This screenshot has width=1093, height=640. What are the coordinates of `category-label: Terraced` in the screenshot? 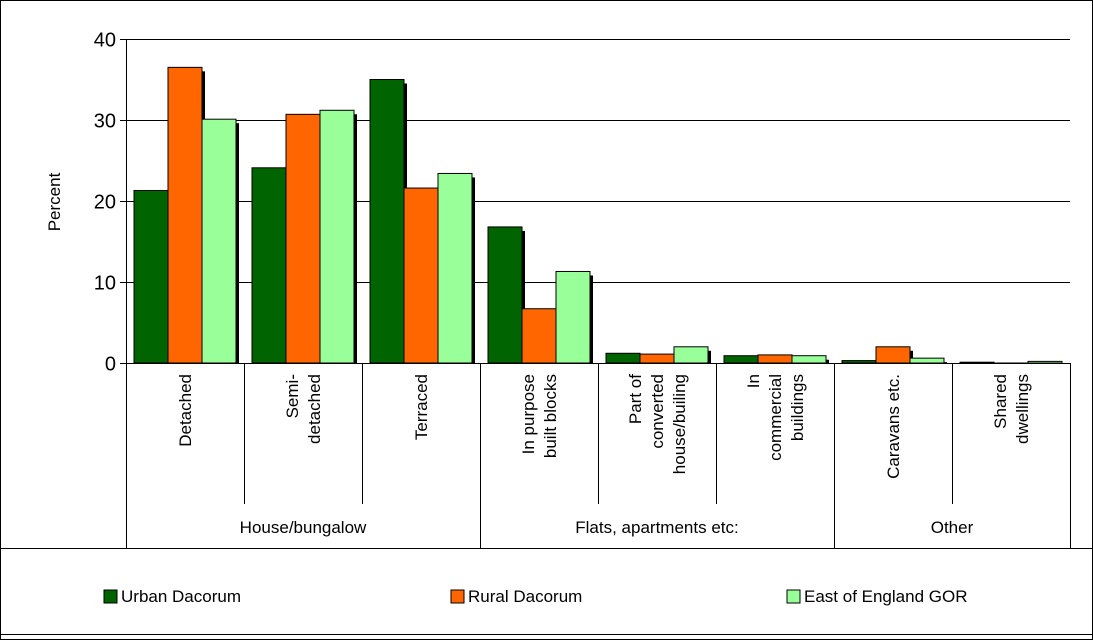 It's located at (421, 407).